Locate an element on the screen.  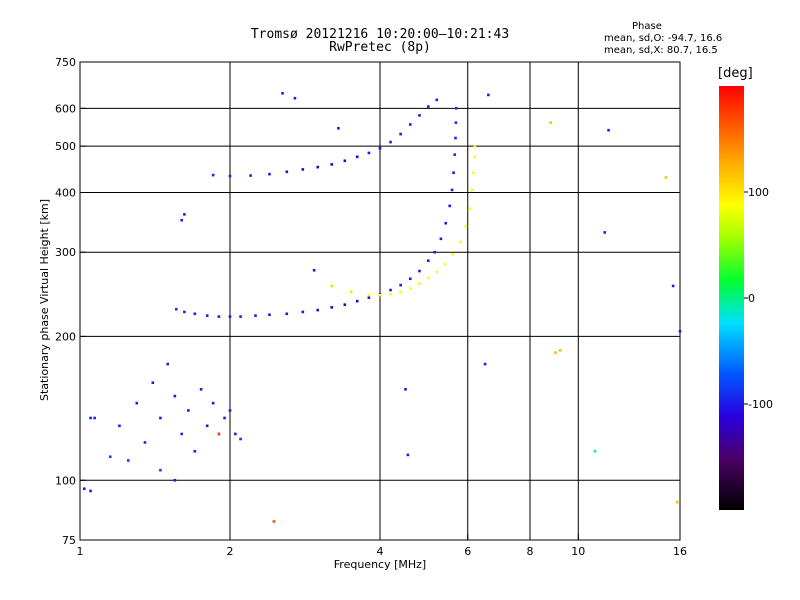
x-mode-values: 80.7, 16.5 is located at coordinates (692, 50).